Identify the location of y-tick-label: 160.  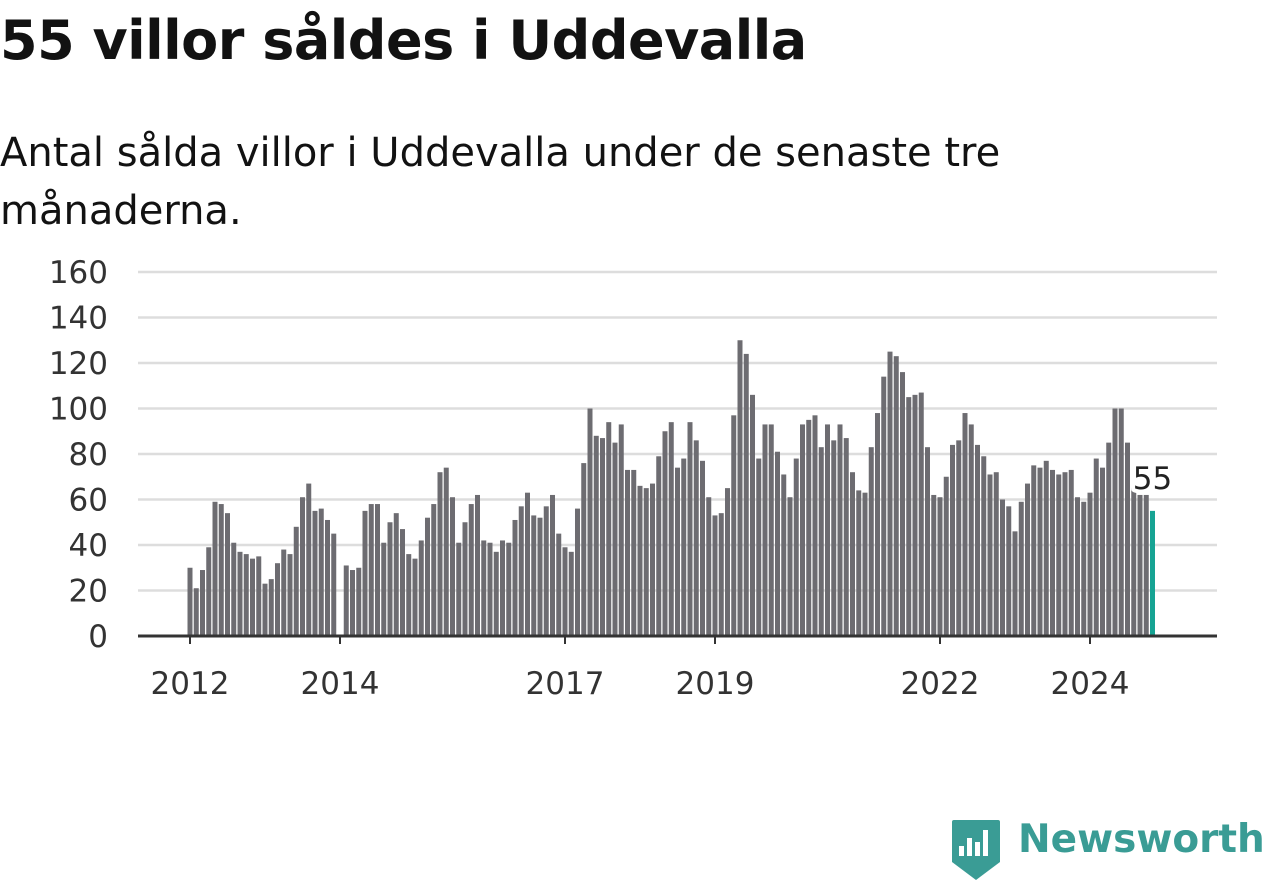
(78, 273).